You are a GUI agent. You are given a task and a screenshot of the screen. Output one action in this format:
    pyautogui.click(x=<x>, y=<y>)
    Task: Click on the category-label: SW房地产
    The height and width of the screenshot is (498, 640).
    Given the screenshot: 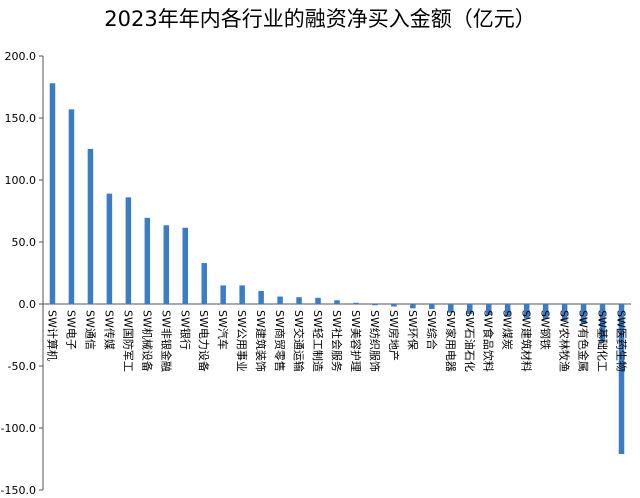 What is the action you would take?
    pyautogui.click(x=394, y=335)
    